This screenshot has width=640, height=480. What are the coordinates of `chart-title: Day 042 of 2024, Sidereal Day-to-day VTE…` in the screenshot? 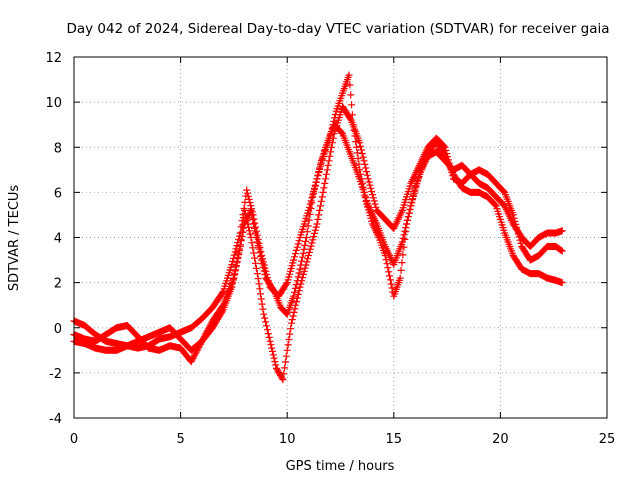 It's located at (337, 29).